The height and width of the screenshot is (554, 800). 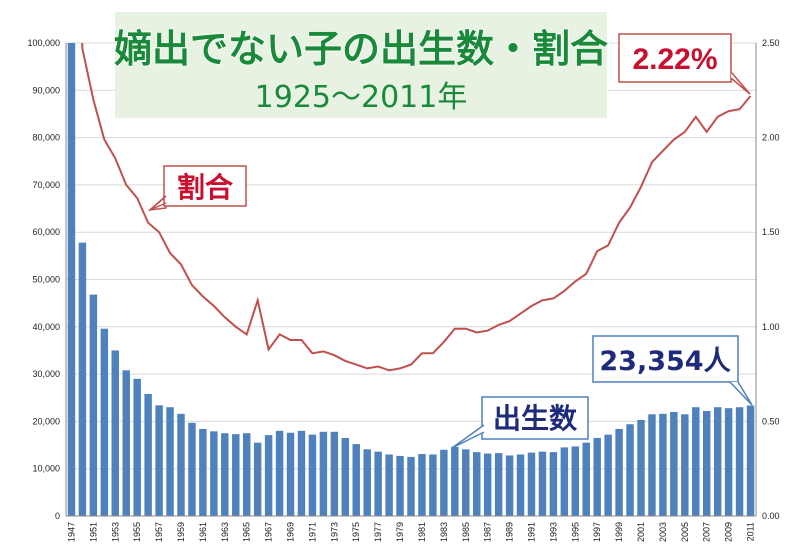 I want to click on x-tick-label: 2003, so click(x=663, y=532).